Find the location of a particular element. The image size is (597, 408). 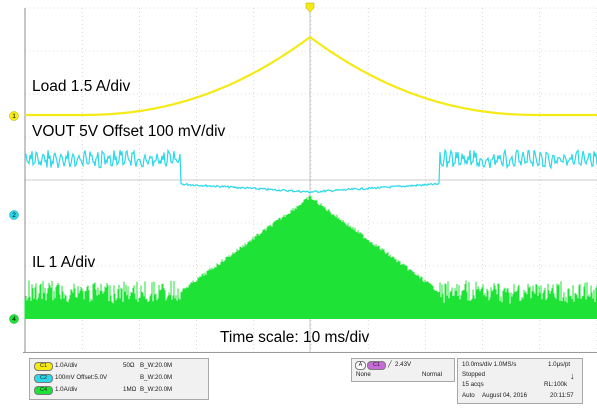

trigger-slope-icon: ╱ is located at coordinates (390, 364).